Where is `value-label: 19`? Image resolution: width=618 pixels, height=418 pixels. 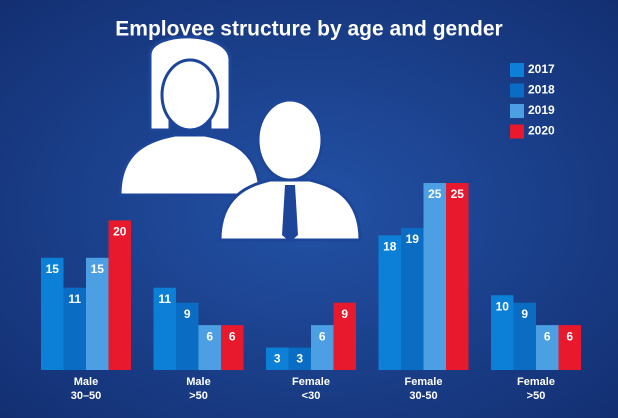 value-label: 19 is located at coordinates (413, 239).